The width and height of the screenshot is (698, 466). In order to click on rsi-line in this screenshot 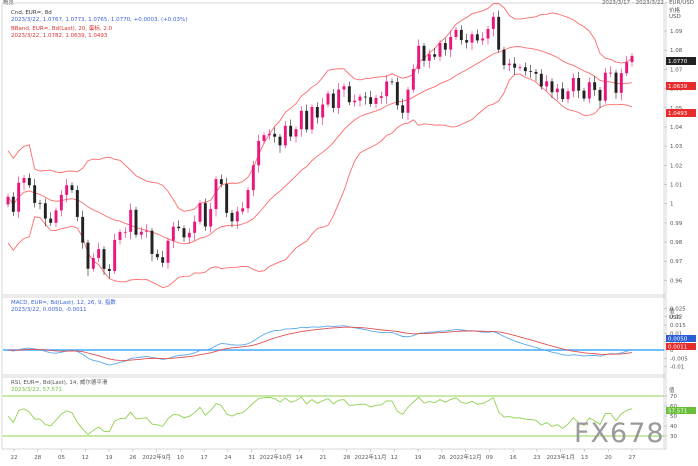, I will do `click(320, 416)`.